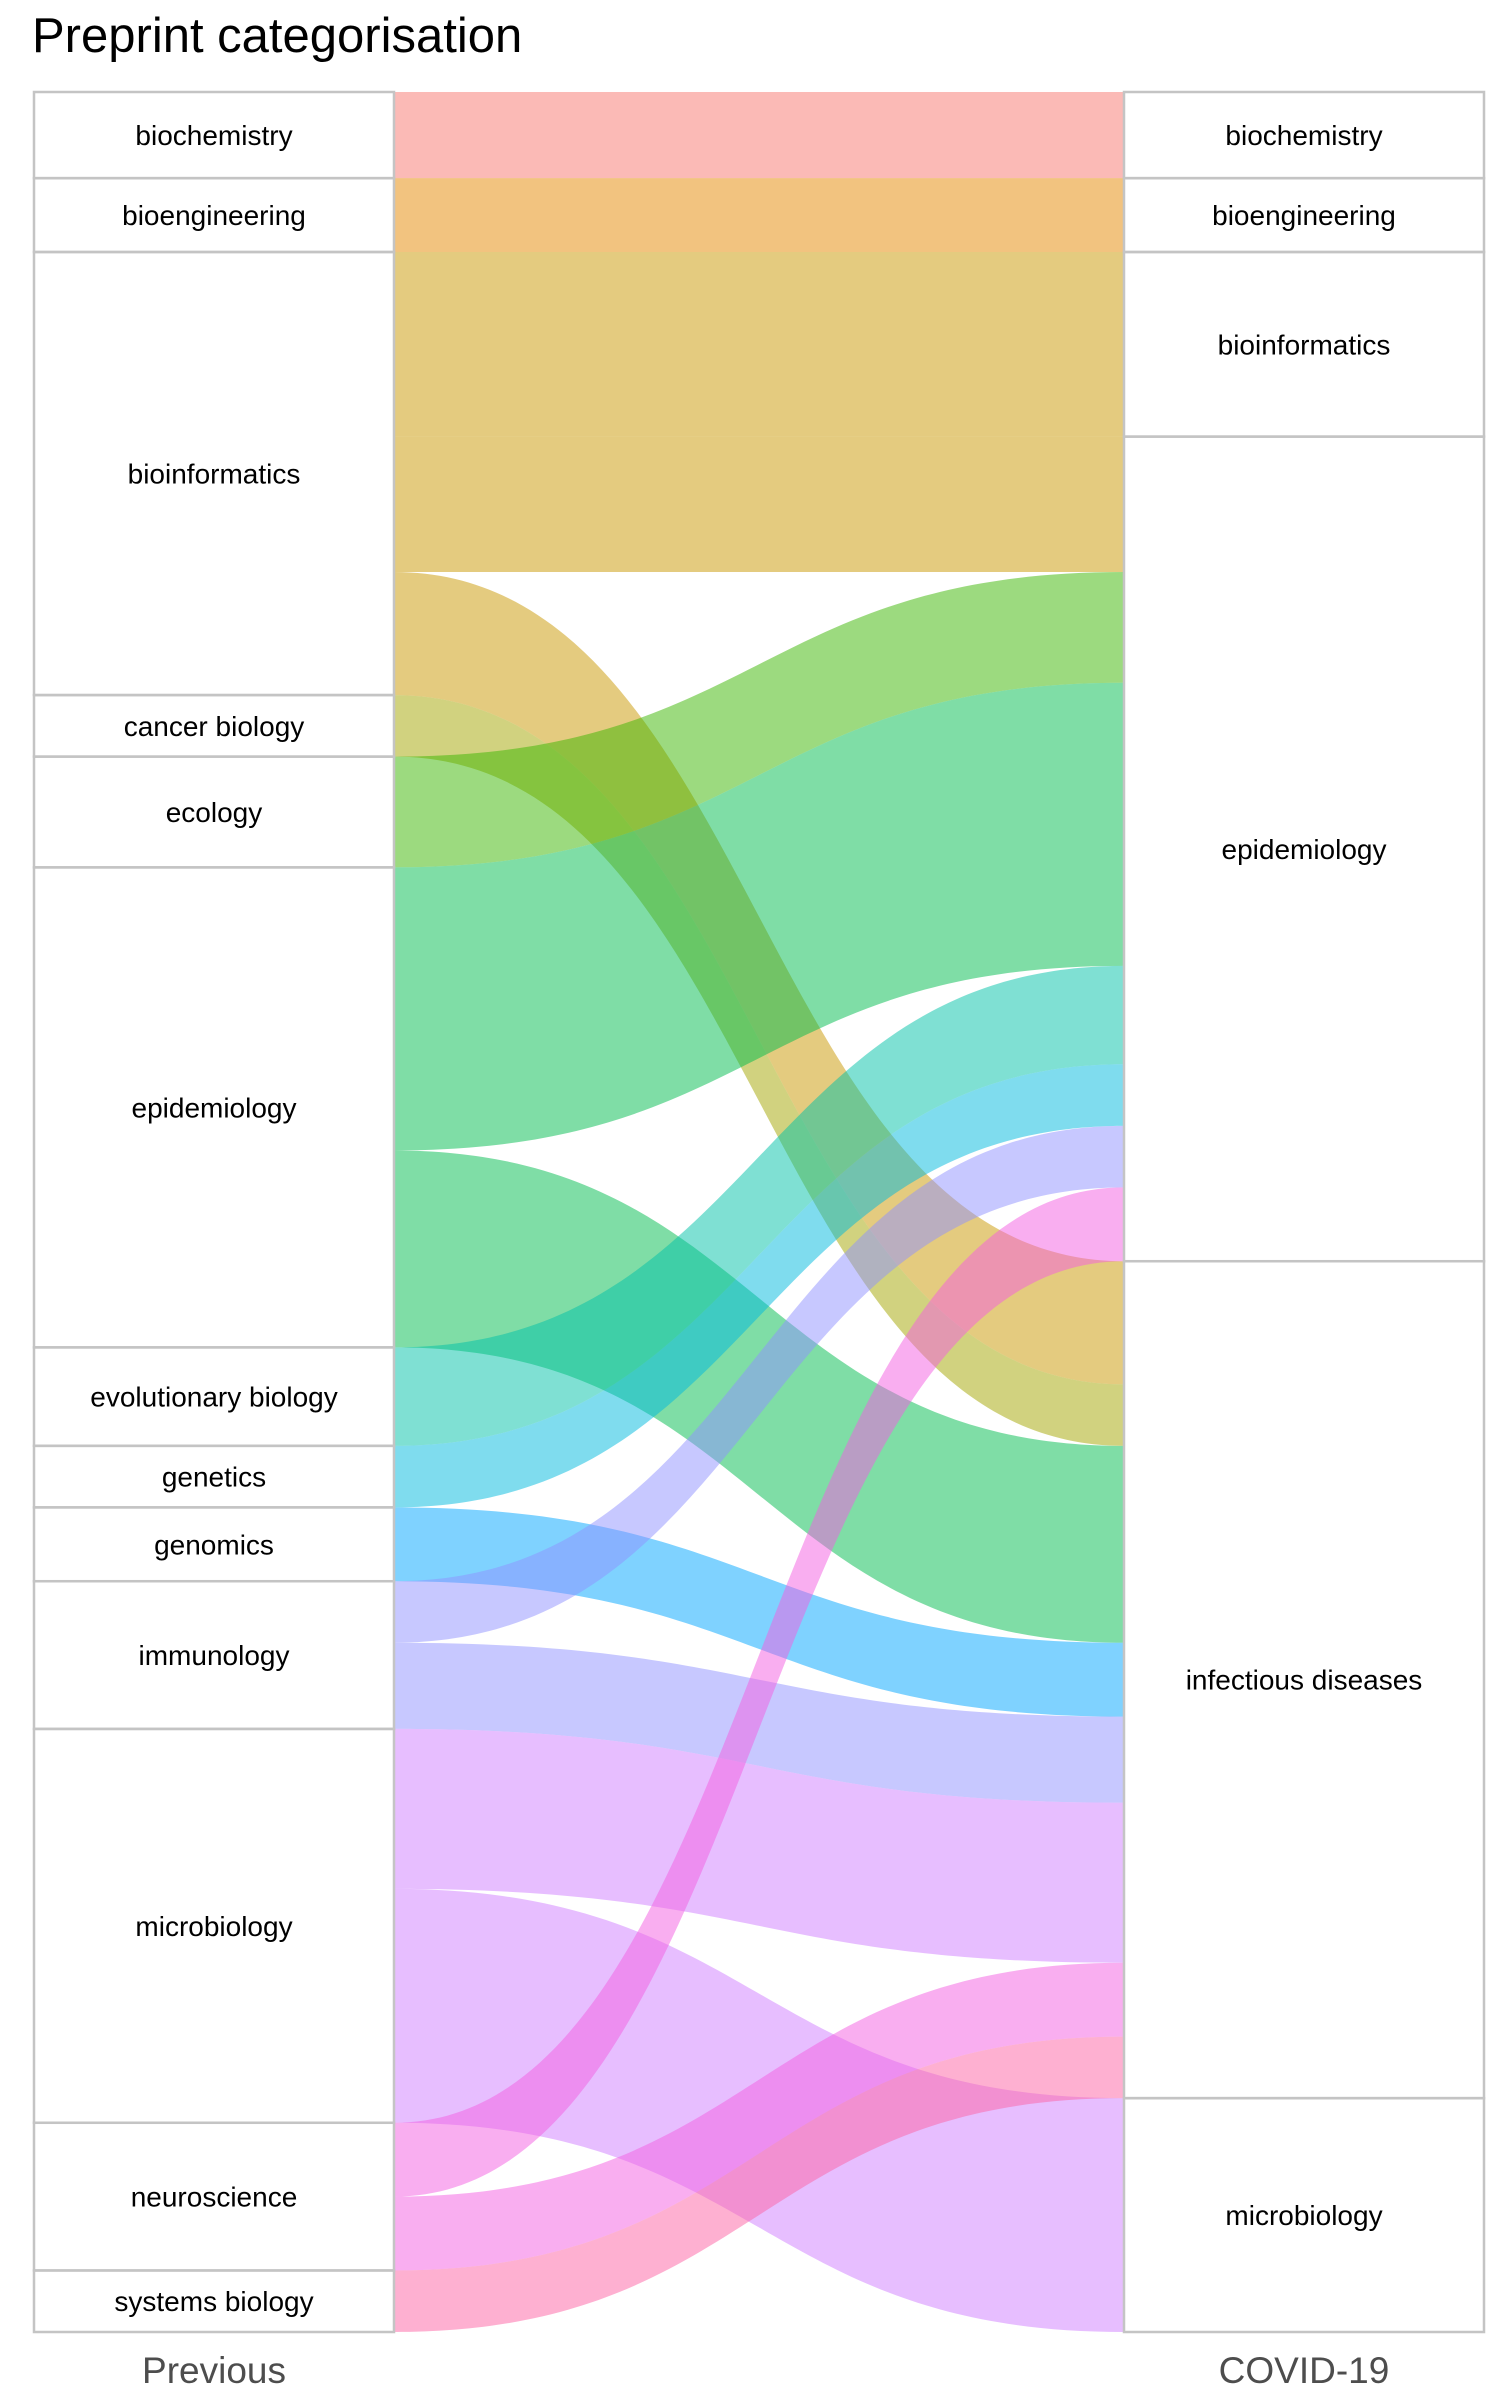  What do you see at coordinates (214, 2197) in the screenshot?
I see `previous-label-neuroscience: neuroscience` at bounding box center [214, 2197].